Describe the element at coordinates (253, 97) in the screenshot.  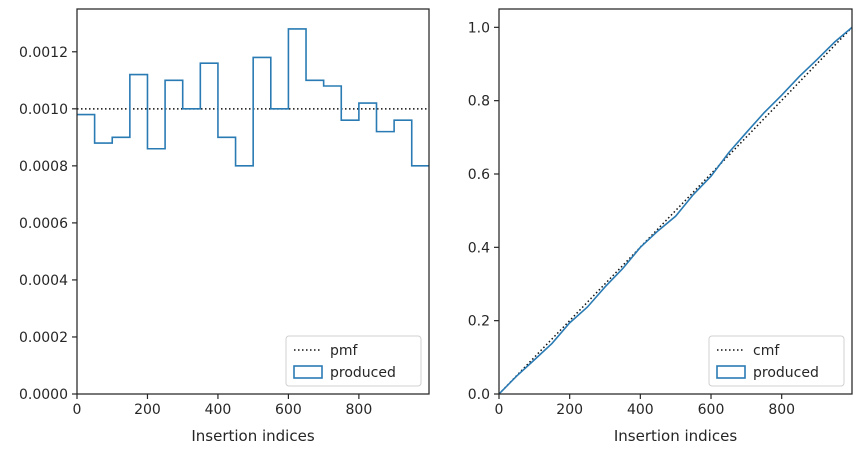
I see `pmf-series-produced` at that location.